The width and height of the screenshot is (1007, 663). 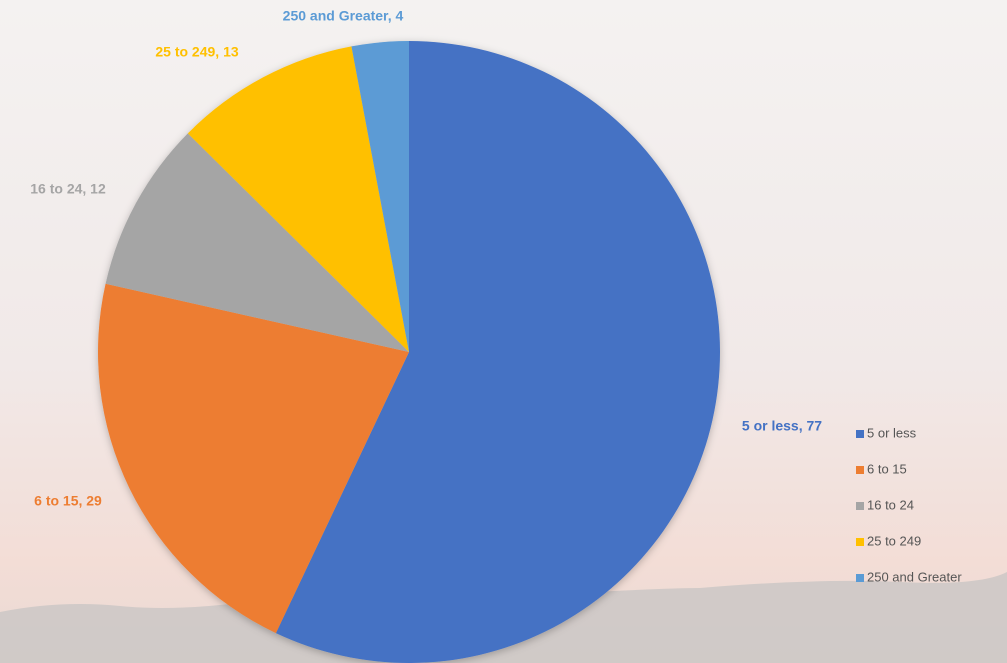 What do you see at coordinates (914, 576) in the screenshot?
I see `legend-label: 250 and Greater` at bounding box center [914, 576].